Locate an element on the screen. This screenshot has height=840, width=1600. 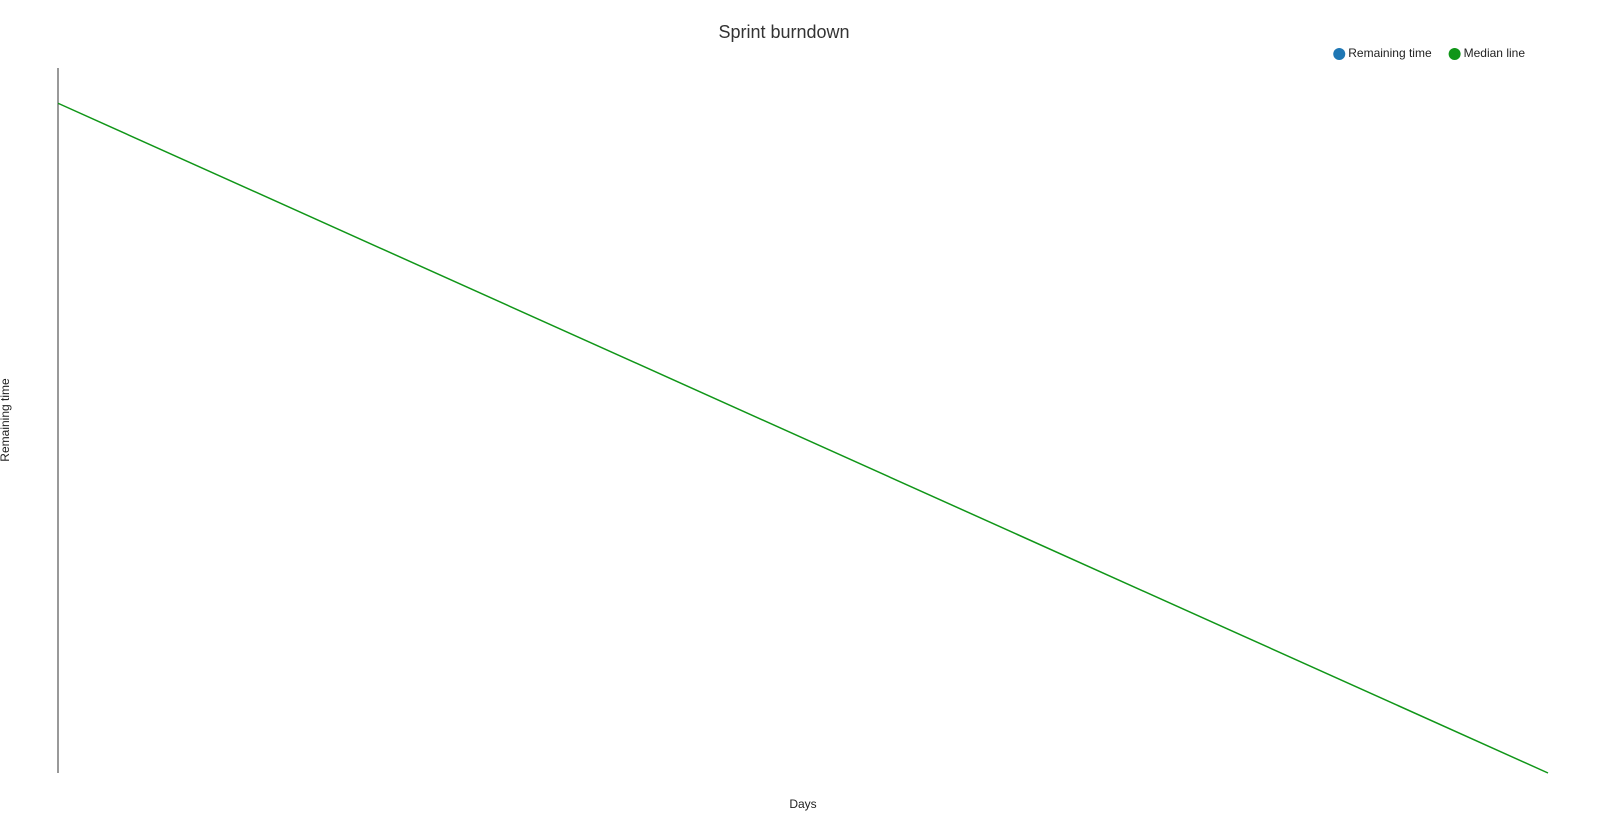
y-axis-label: Remaining time is located at coordinates (6, 420).